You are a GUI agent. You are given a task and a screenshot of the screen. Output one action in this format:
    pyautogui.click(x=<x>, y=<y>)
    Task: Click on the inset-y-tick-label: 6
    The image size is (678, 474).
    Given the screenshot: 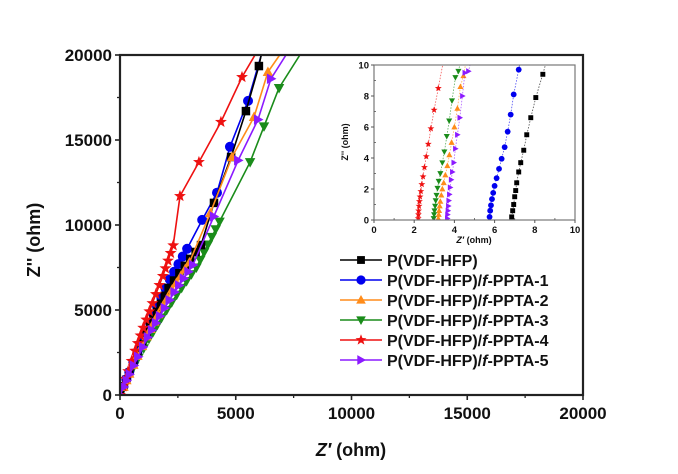 What is the action you would take?
    pyautogui.click(x=366, y=128)
    